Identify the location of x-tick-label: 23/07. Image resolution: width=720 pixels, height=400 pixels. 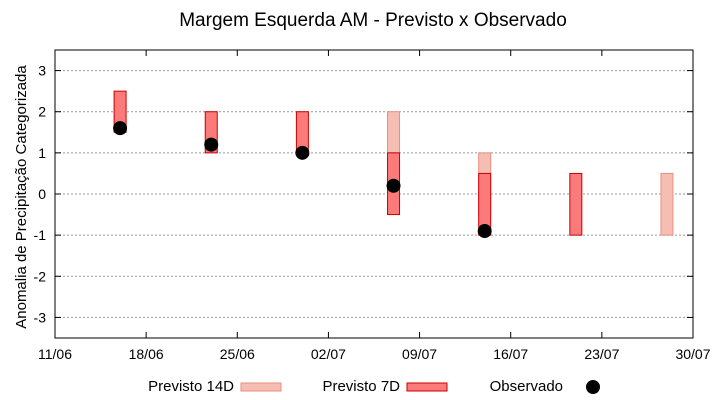
(601, 354).